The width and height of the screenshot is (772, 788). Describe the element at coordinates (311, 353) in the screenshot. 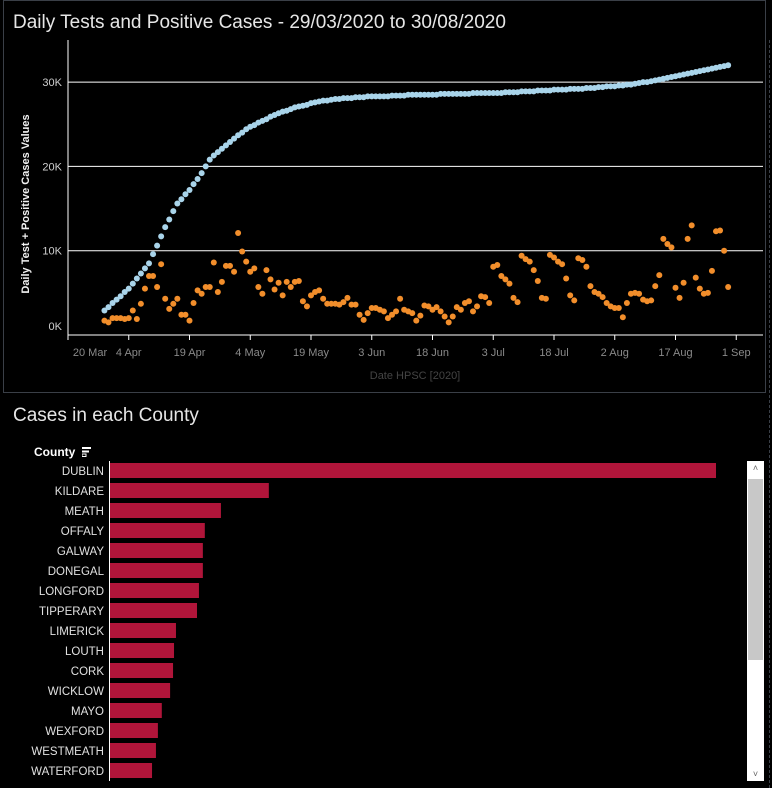

I see `x-tick-label: 19 May` at that location.